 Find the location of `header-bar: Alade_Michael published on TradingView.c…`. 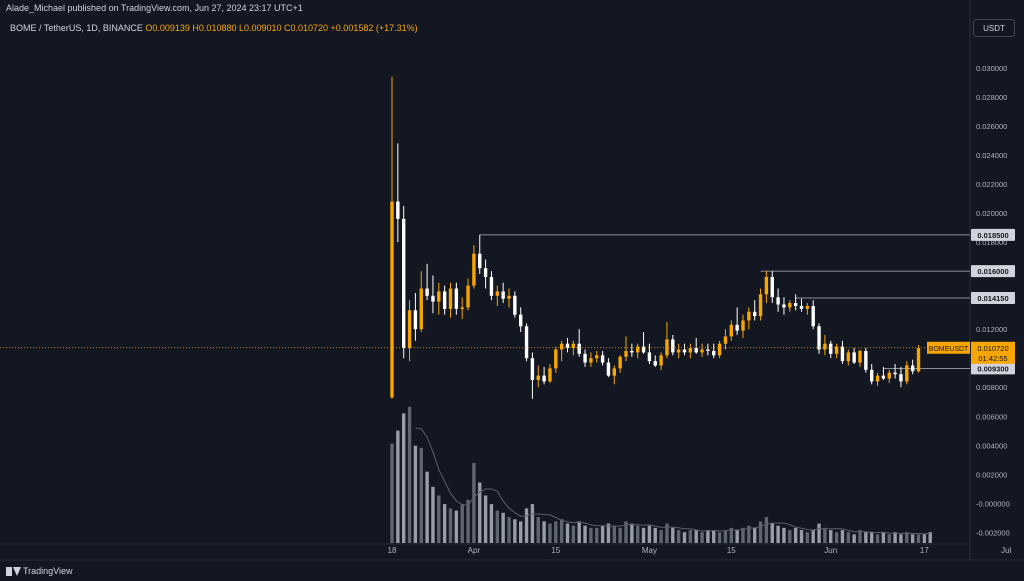

header-bar: Alade_Michael published on TradingView.c… is located at coordinates (512, 9).